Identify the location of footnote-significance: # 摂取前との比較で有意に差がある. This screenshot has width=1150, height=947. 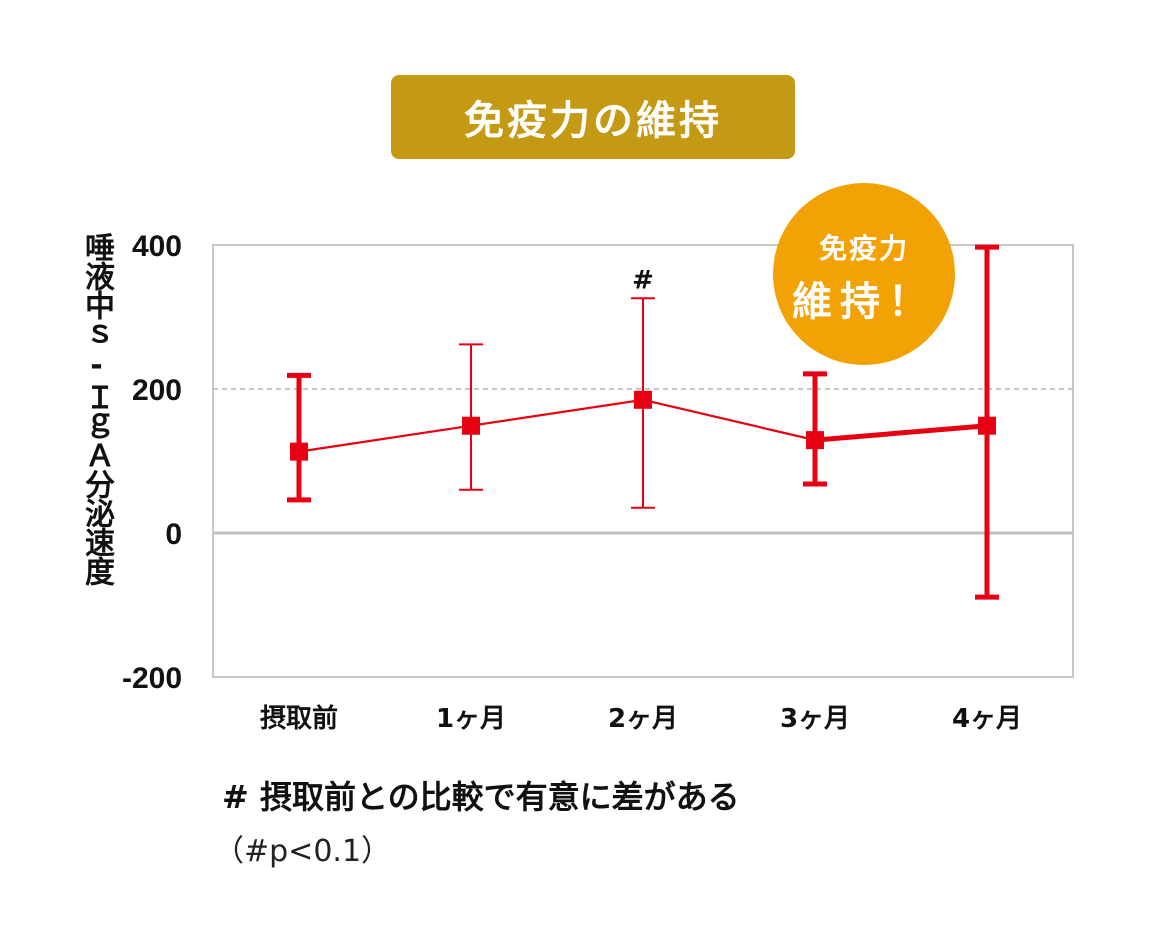
(481, 797).